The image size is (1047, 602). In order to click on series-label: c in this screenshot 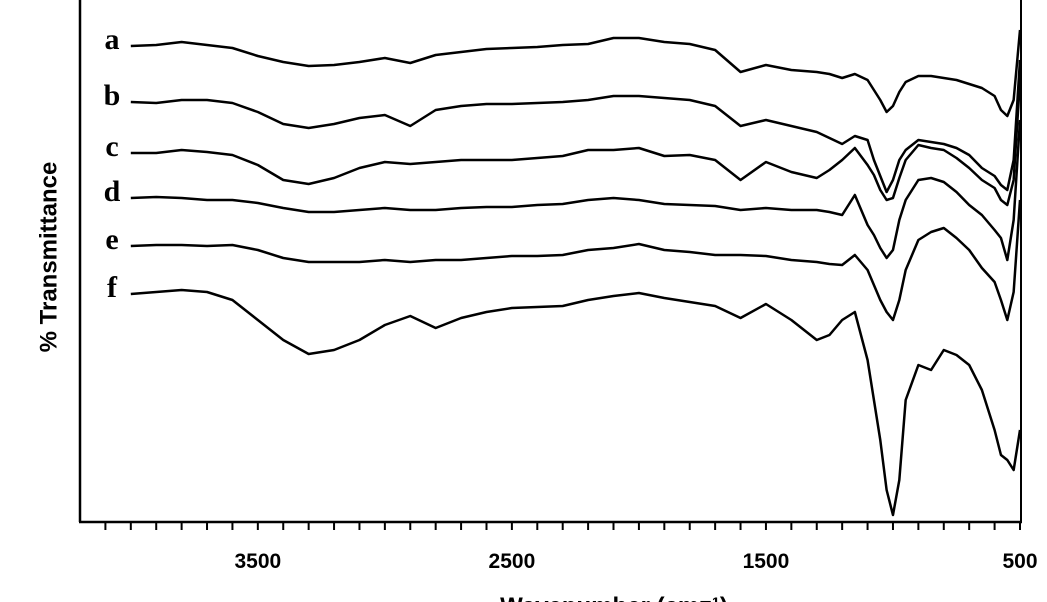, I will do `click(111, 146)`.